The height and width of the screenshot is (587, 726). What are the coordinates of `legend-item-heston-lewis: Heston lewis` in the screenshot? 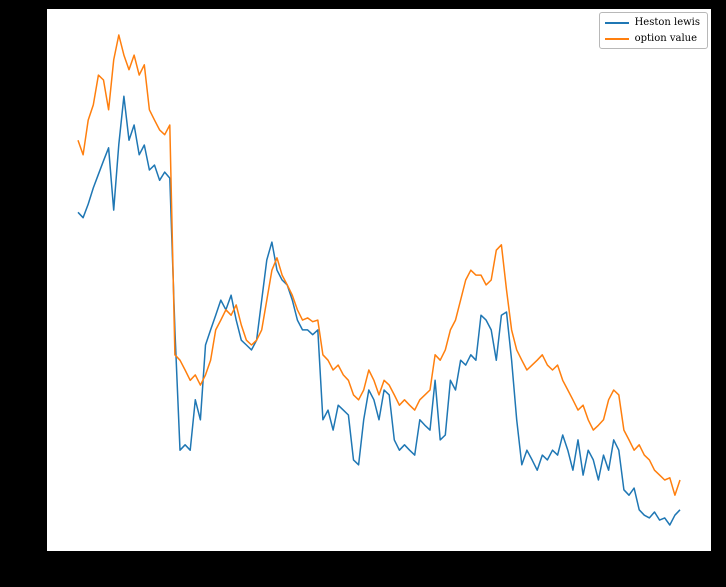 It's located at (652, 22).